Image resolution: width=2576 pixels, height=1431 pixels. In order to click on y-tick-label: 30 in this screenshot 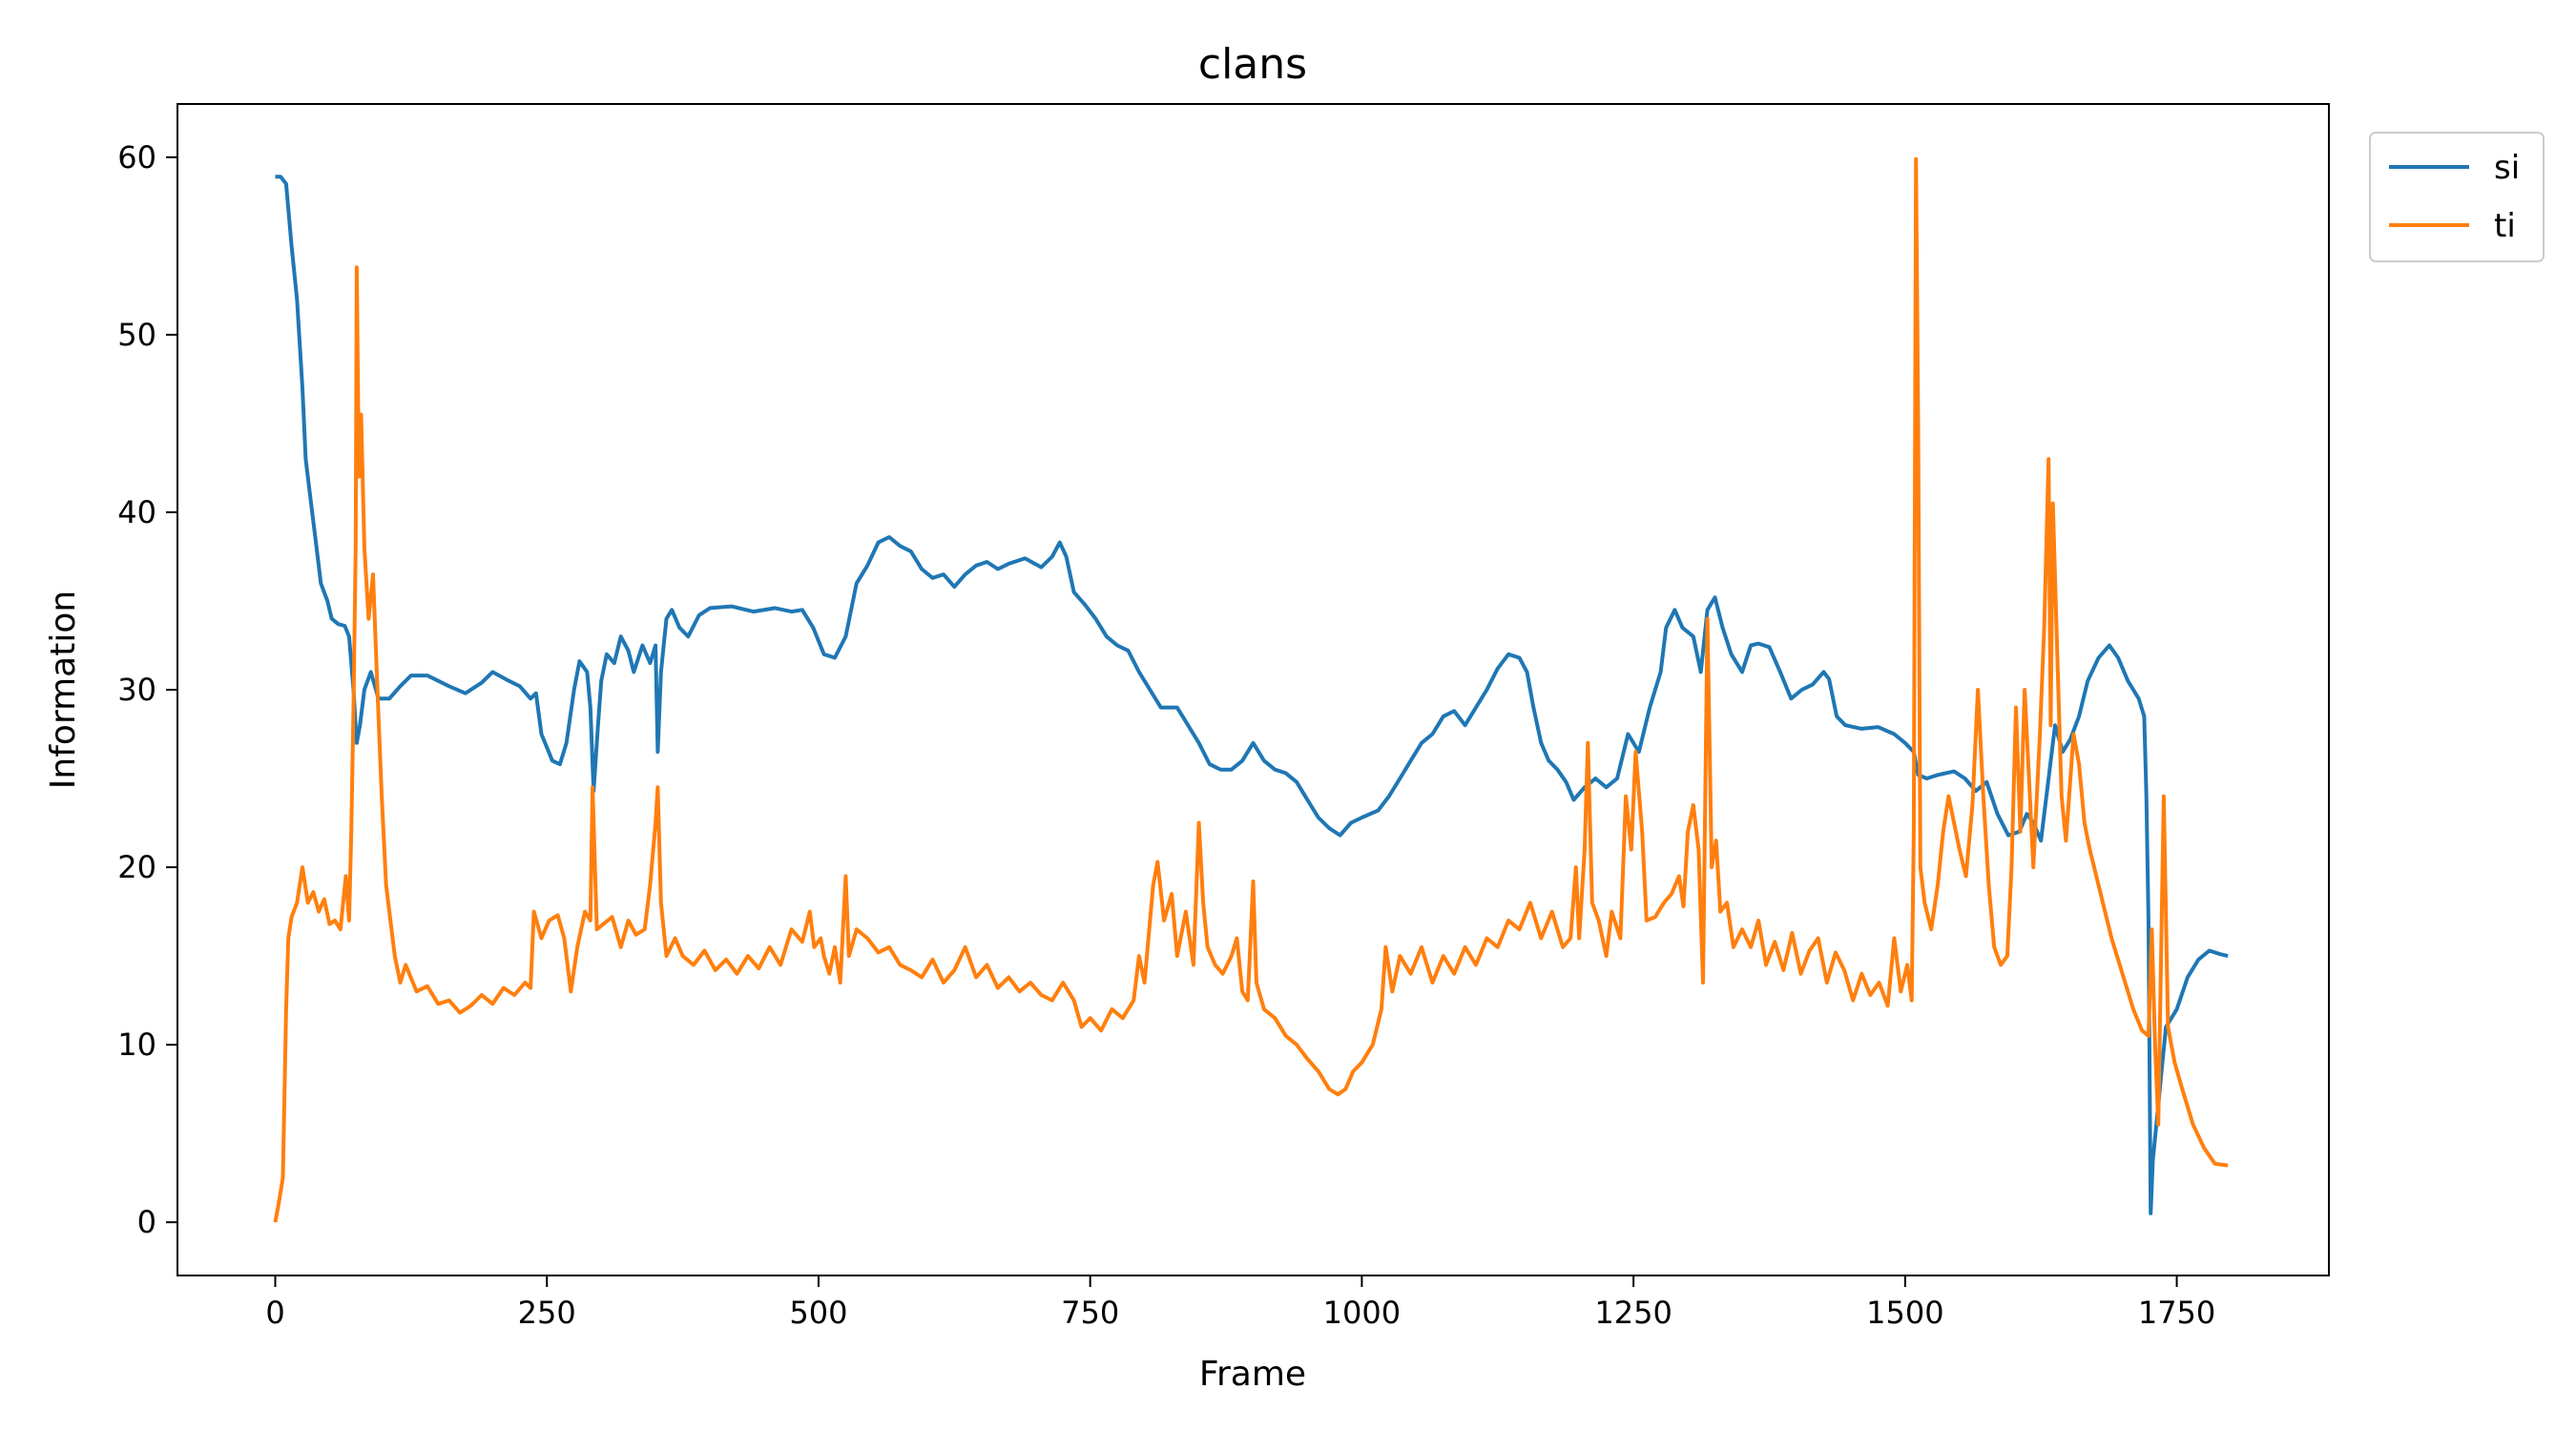, I will do `click(136, 690)`.